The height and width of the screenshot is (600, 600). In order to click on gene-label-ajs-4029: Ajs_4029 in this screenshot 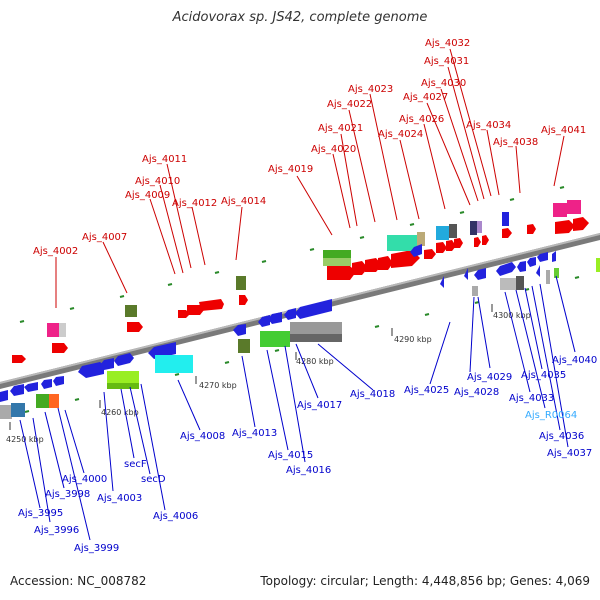, I will do `click(489, 377)`.